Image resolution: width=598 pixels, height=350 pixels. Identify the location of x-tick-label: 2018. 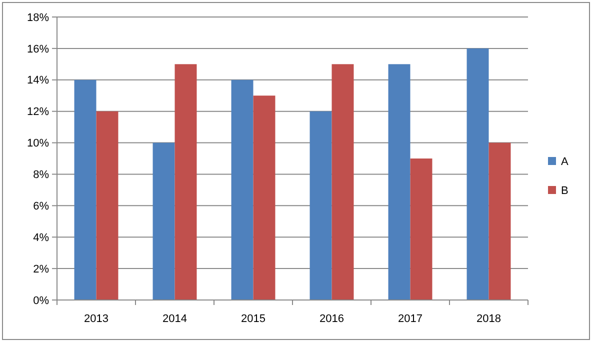
(488, 319).